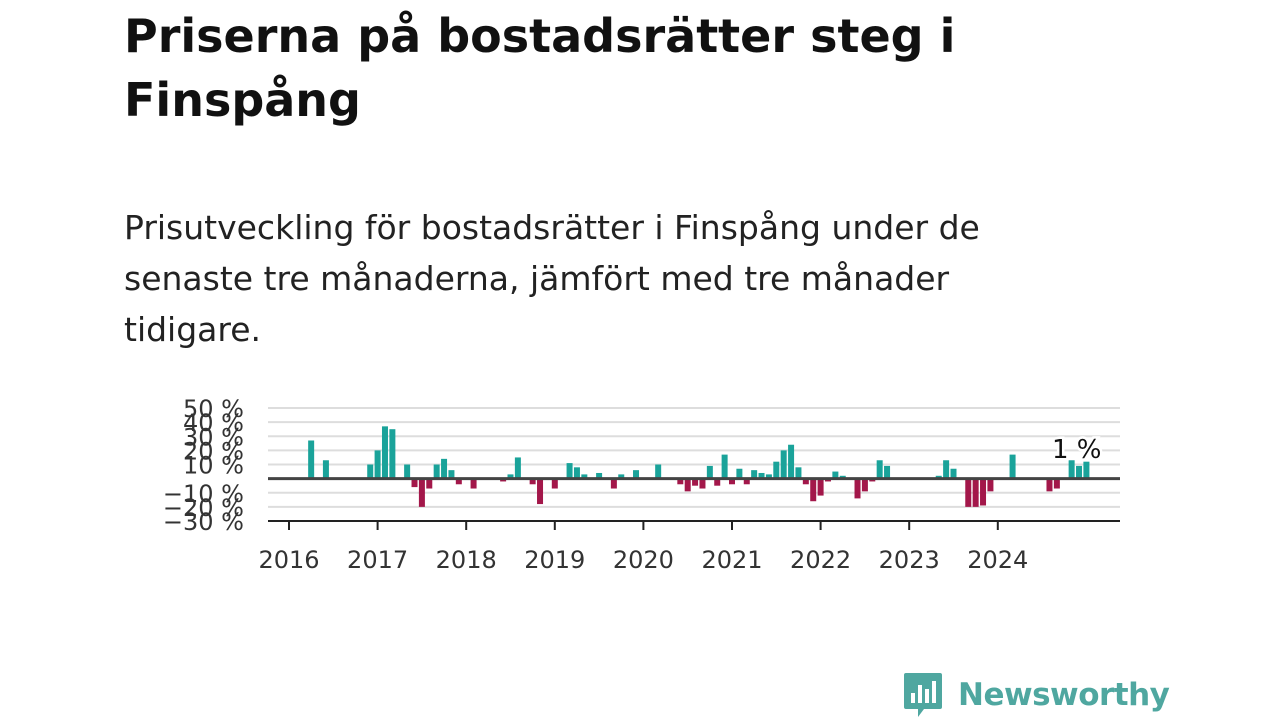  Describe the element at coordinates (213, 451) in the screenshot. I see `y-tick-label: 20 %` at that location.